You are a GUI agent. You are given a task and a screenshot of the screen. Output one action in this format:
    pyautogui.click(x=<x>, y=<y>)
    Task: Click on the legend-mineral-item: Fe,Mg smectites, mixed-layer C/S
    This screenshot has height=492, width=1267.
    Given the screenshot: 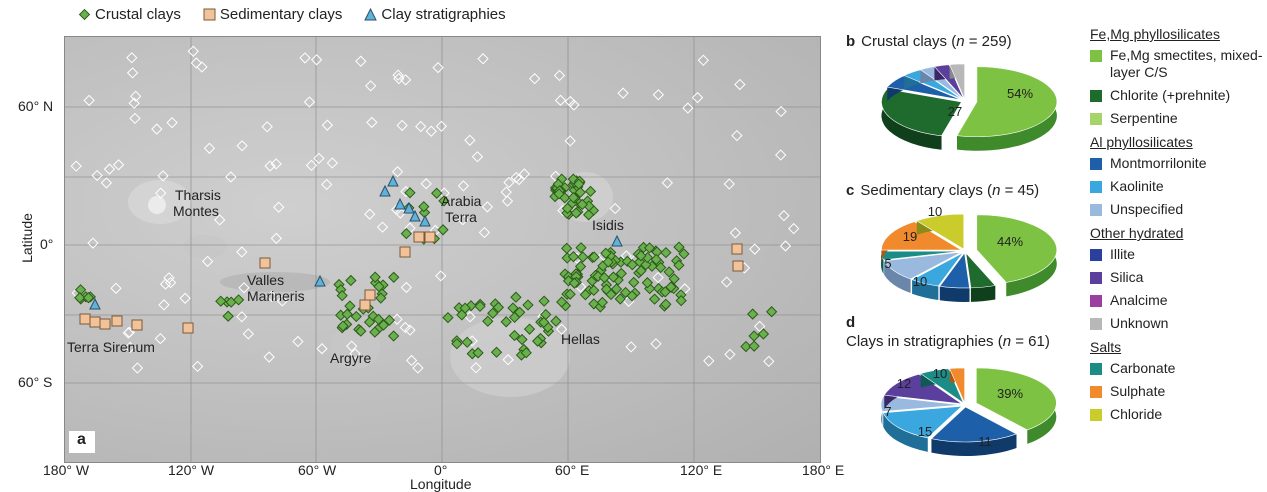 What is the action you would take?
    pyautogui.click(x=1177, y=64)
    